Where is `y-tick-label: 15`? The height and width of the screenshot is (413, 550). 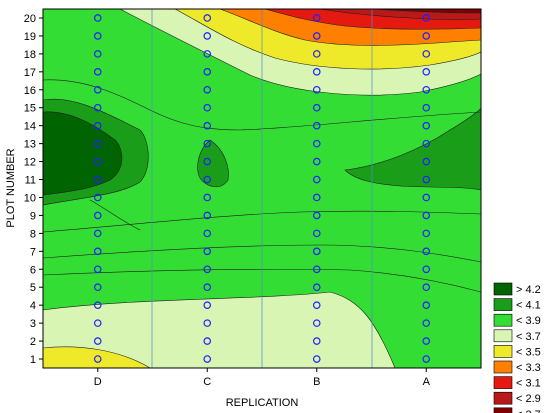 y-tick-label: 15 is located at coordinates (30, 109).